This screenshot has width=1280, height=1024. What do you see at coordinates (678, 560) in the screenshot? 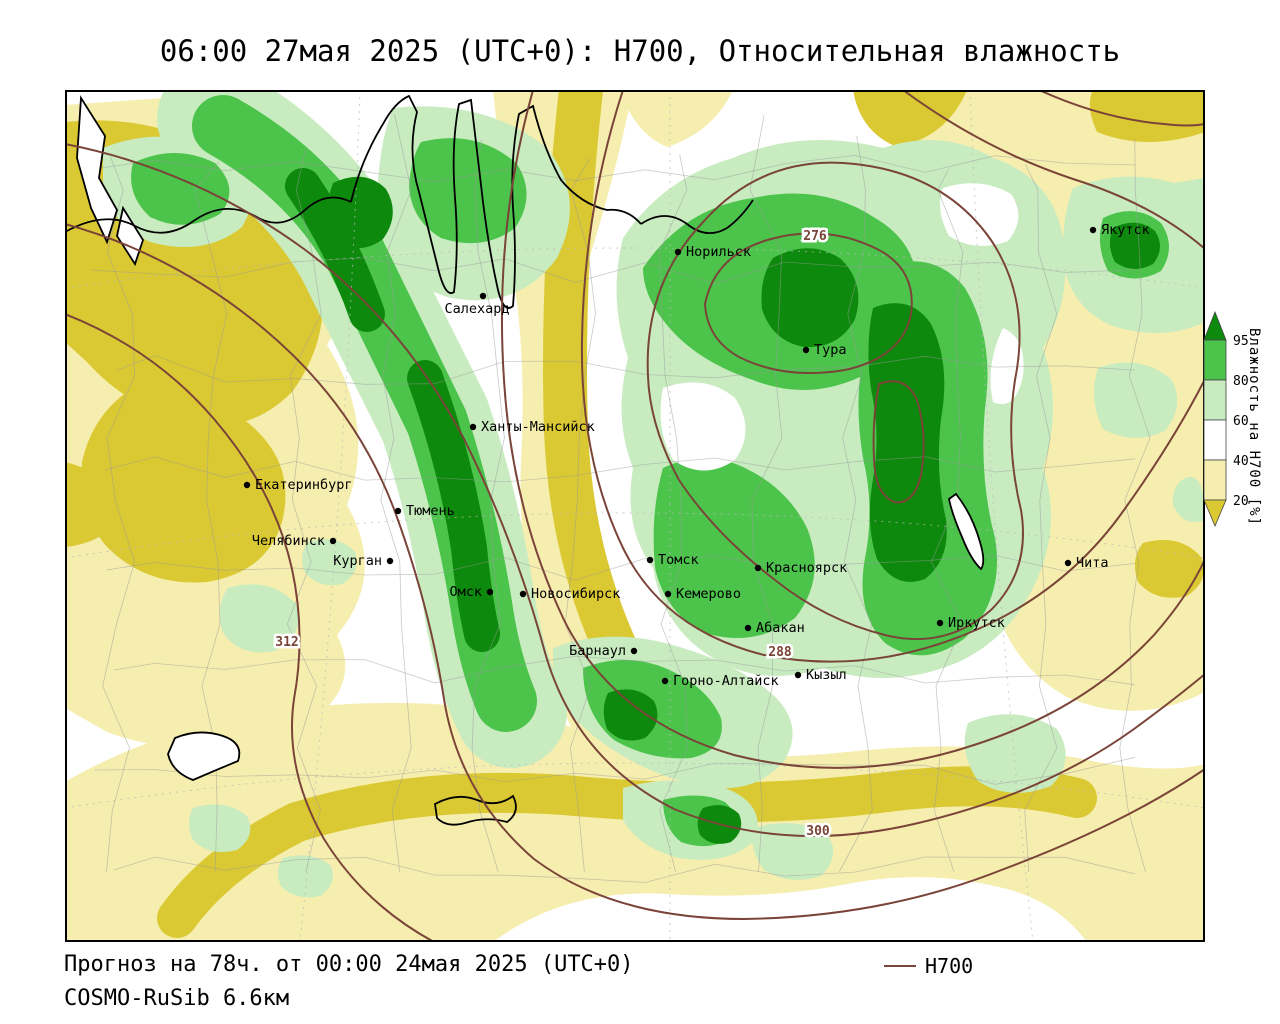
I see `city-label: Томск` at bounding box center [678, 560].